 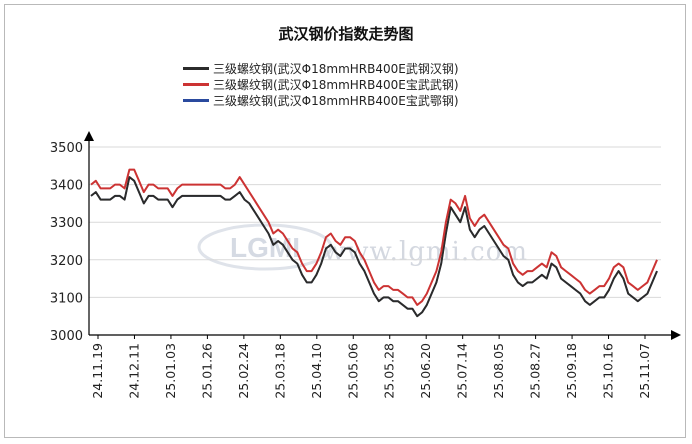 What do you see at coordinates (243, 371) in the screenshot?
I see `x-tick-label: 25.02.24` at bounding box center [243, 371].